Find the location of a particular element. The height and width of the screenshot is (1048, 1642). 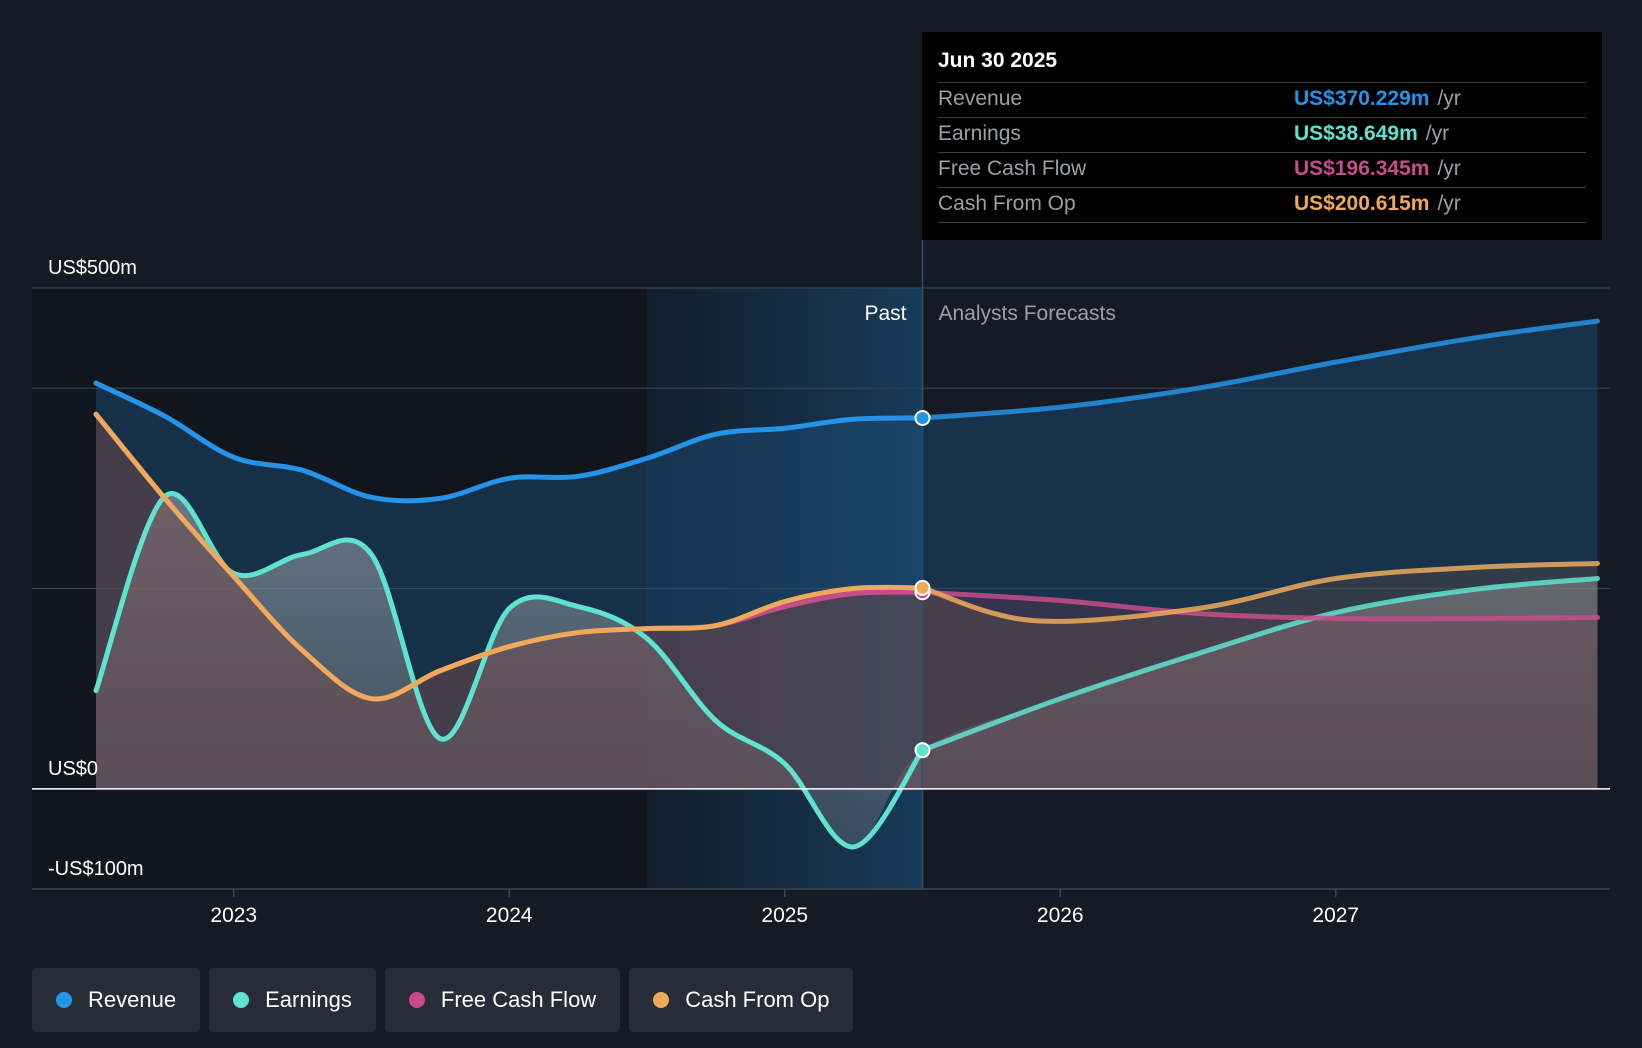

legend-item-earnings: Earnings is located at coordinates (292, 1000).